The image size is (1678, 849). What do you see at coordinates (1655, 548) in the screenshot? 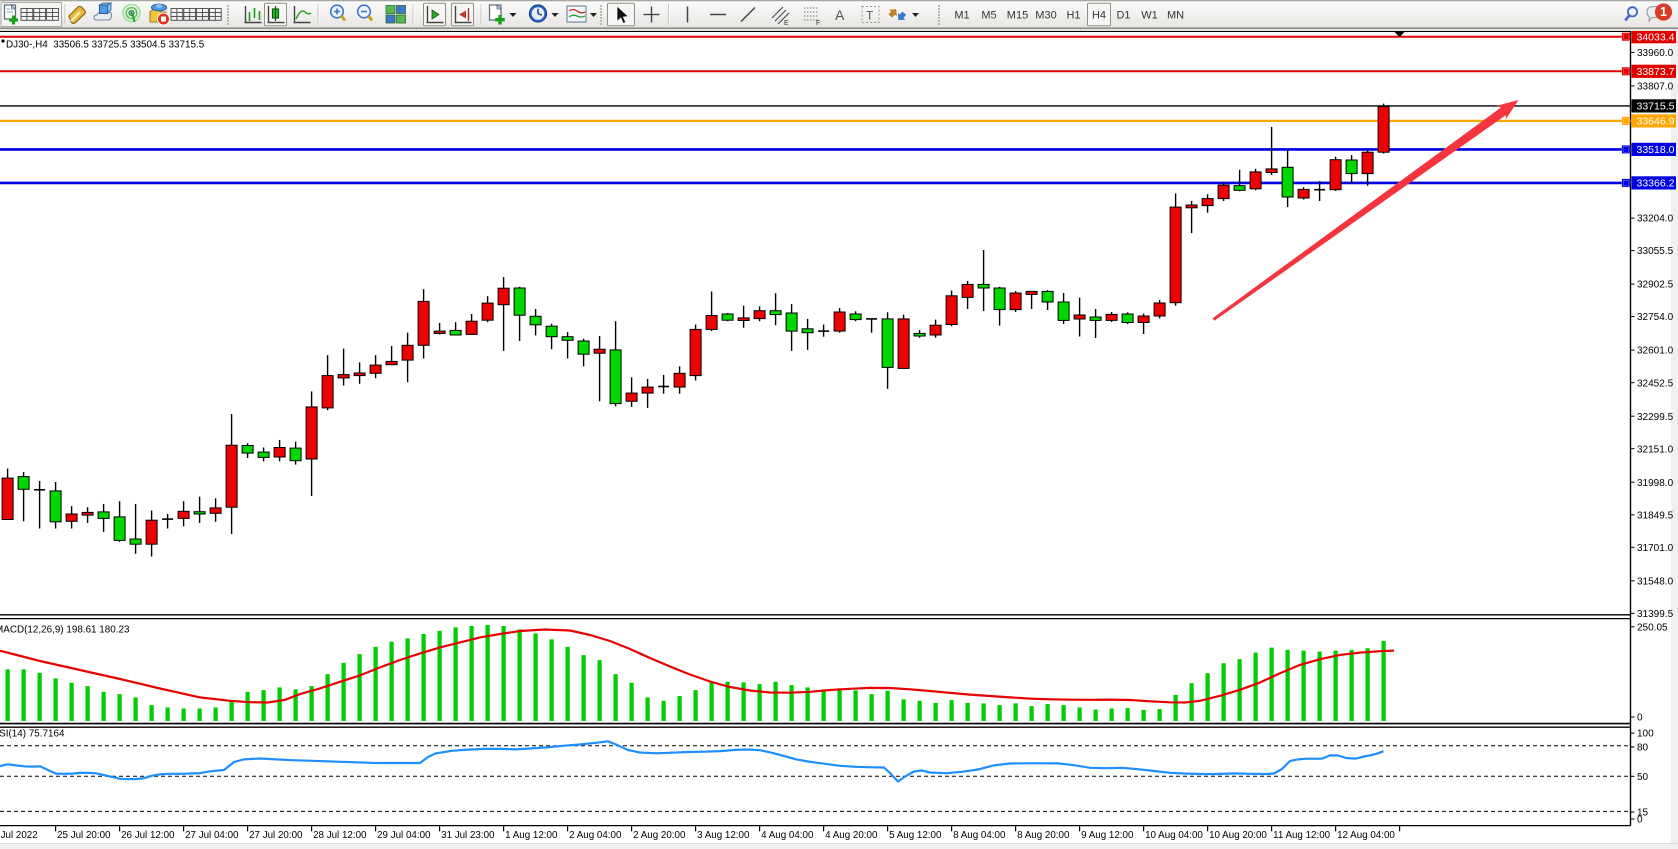
I see `svg-text: 31701.0` at bounding box center [1655, 548].